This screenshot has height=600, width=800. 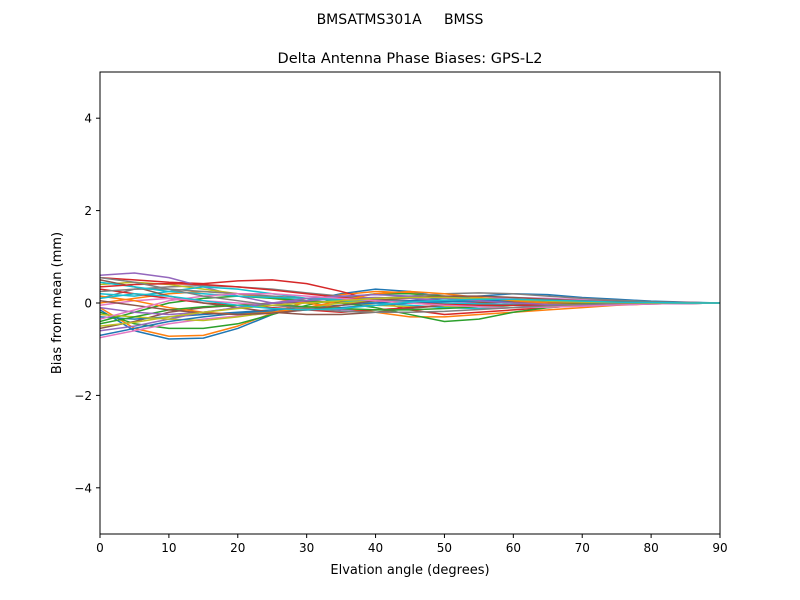 I want to click on y-tick-label: −2, so click(x=83, y=396).